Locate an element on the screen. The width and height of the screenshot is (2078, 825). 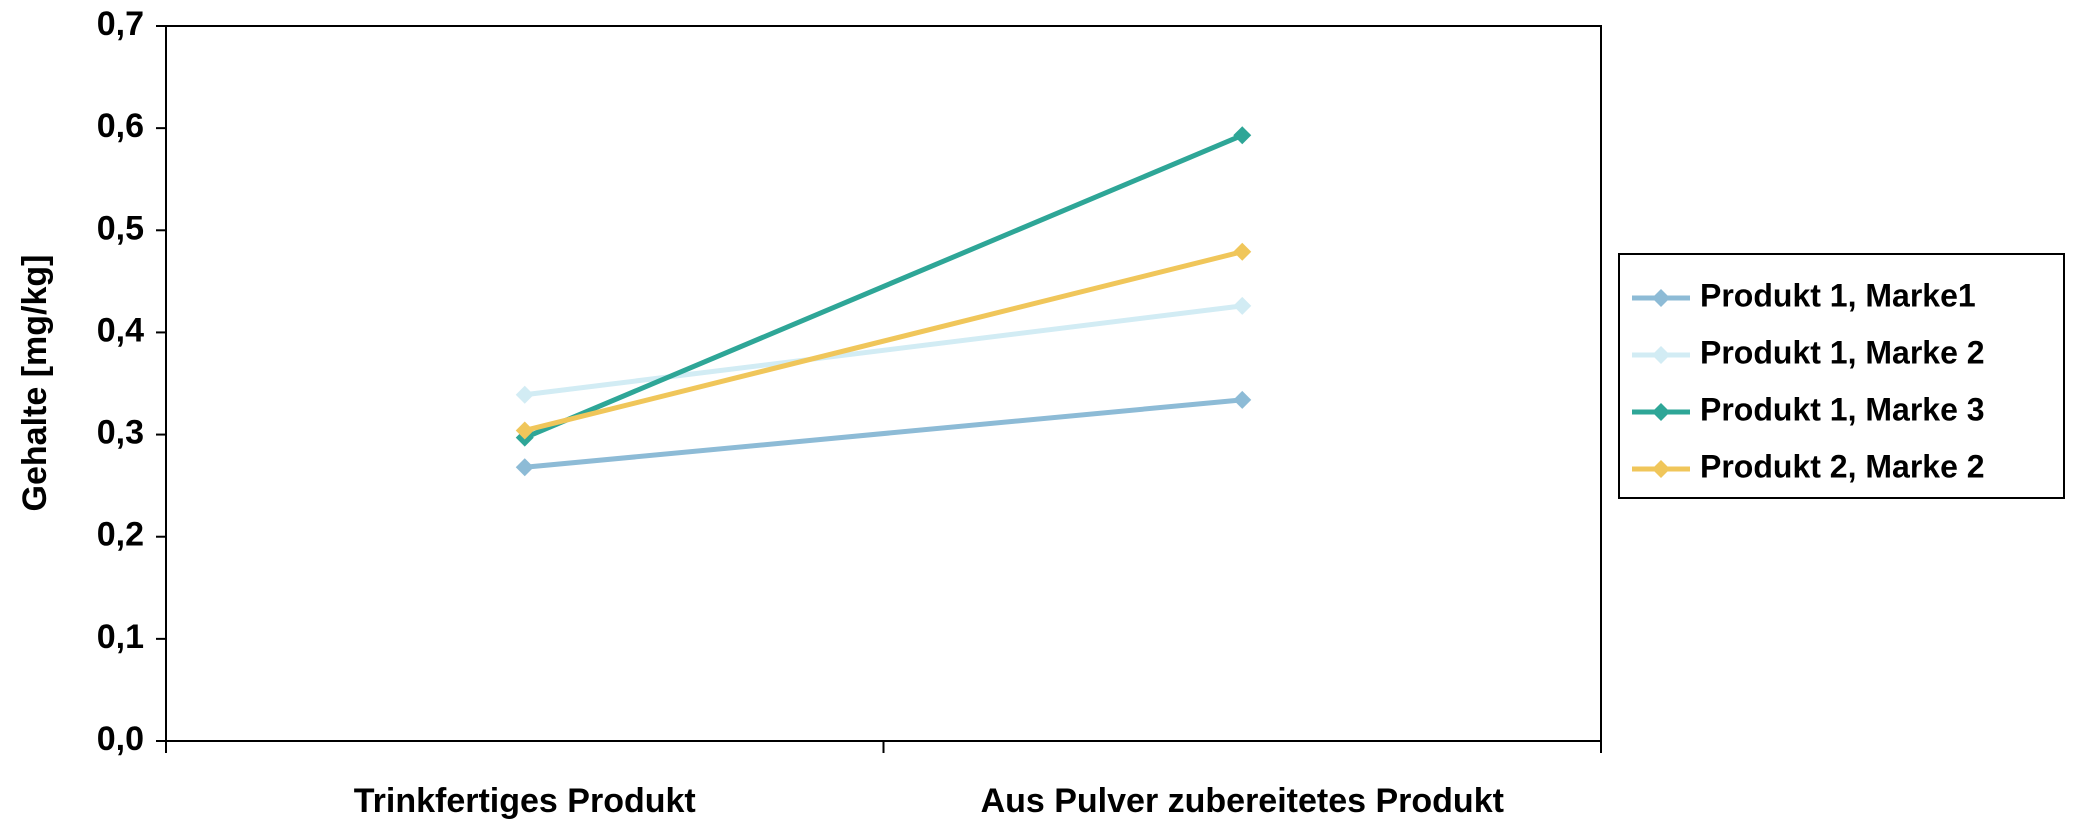
x-tick-label: Trinkfertiges Produkt is located at coordinates (525, 801).